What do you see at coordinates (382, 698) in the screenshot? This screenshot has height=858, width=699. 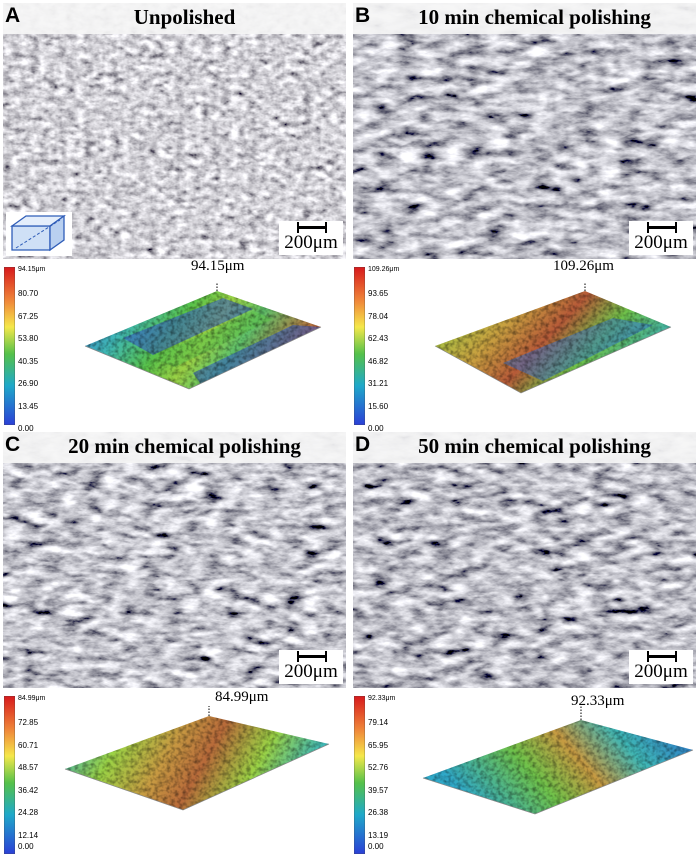 I see `colorbar-tick: 92.33μm` at bounding box center [382, 698].